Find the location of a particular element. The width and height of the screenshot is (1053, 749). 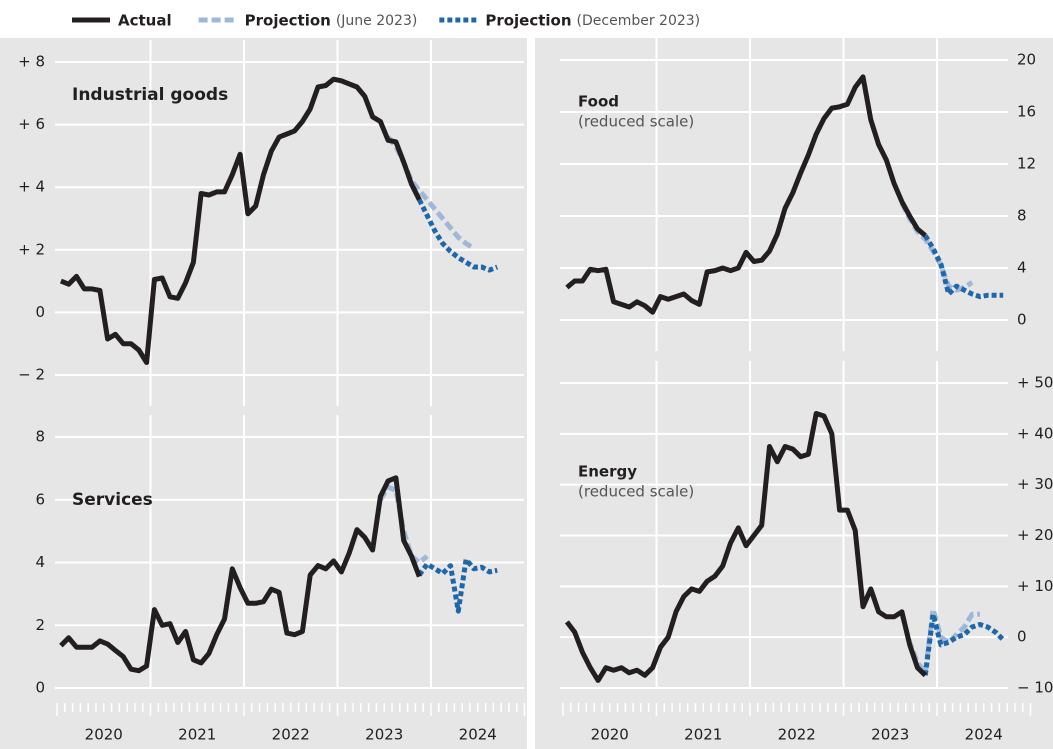

y-tick-label: 16 is located at coordinates (1026, 112).